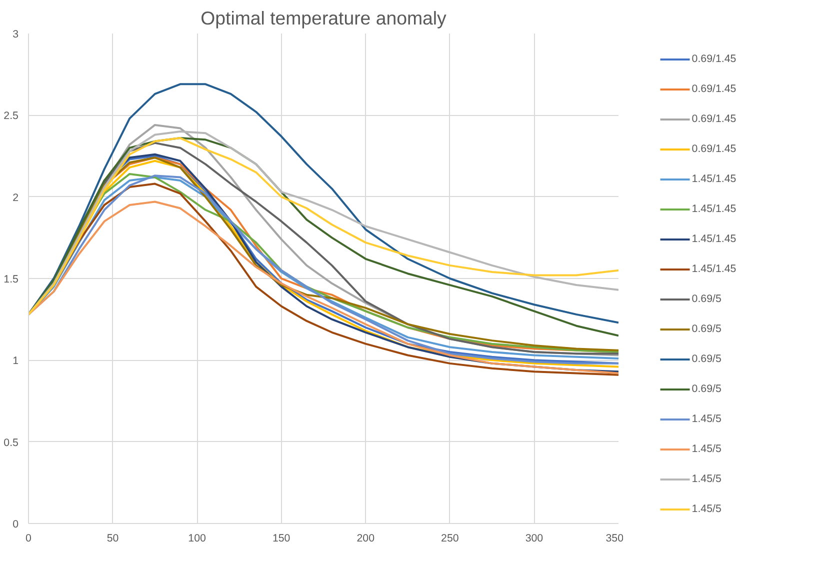  What do you see at coordinates (281, 538) in the screenshot?
I see `x-tick-label: 150` at bounding box center [281, 538].